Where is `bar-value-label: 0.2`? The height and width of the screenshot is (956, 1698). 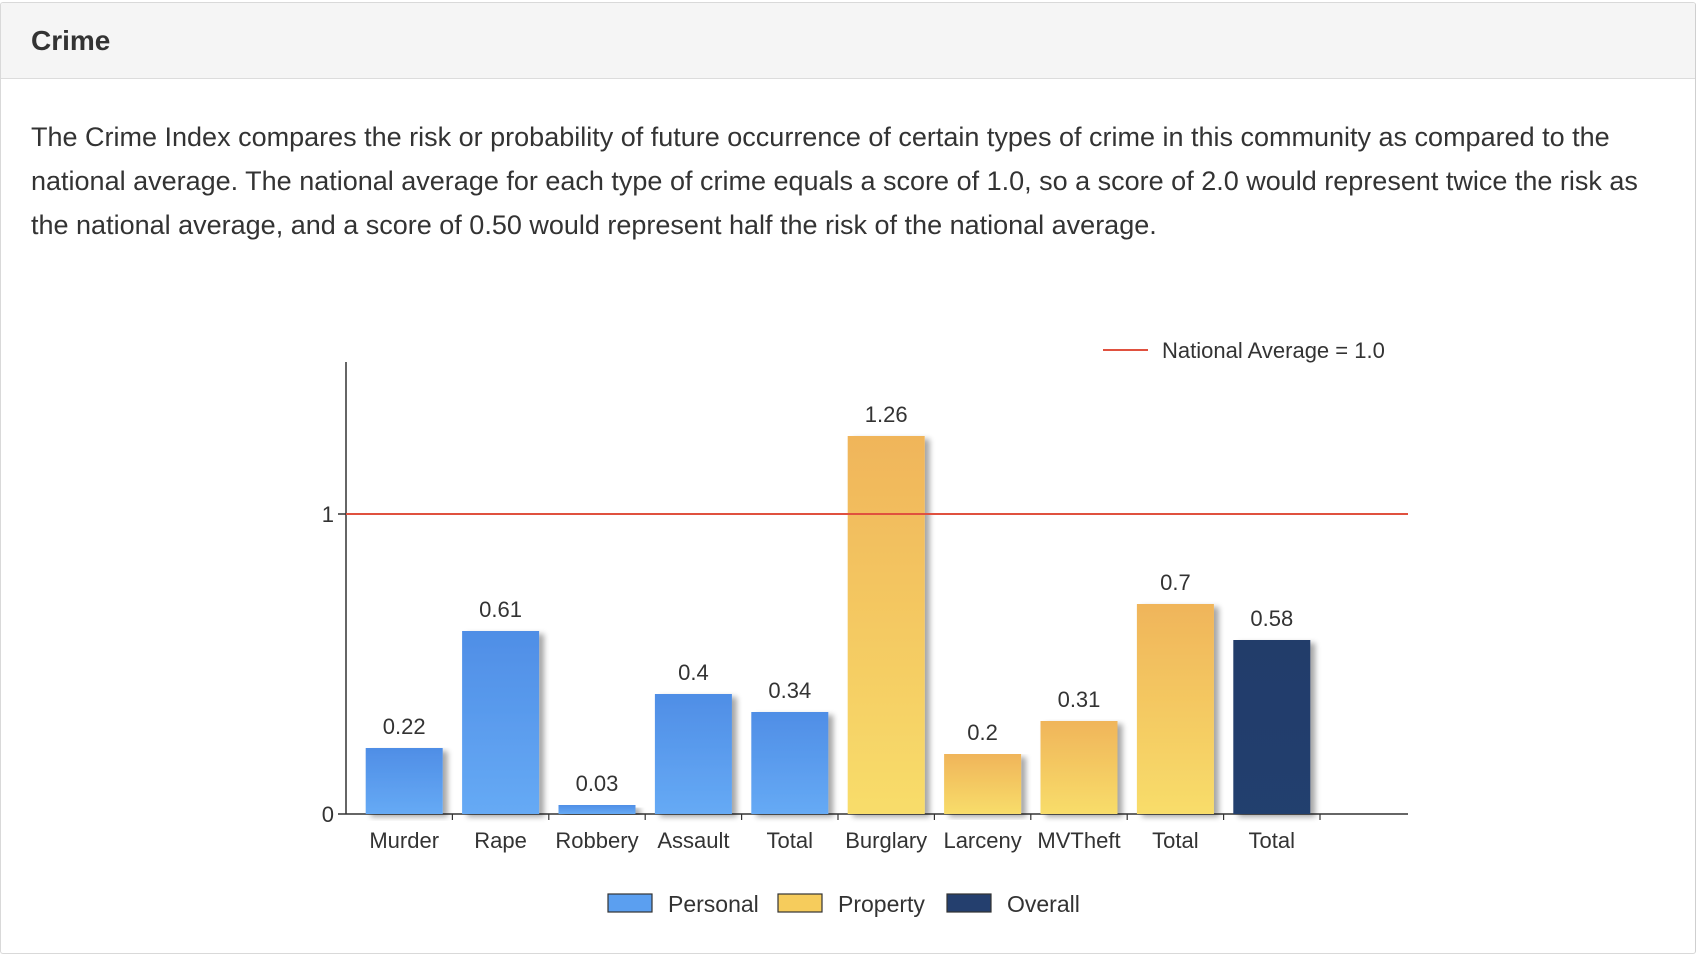
bar-value-label: 0.2 is located at coordinates (982, 732).